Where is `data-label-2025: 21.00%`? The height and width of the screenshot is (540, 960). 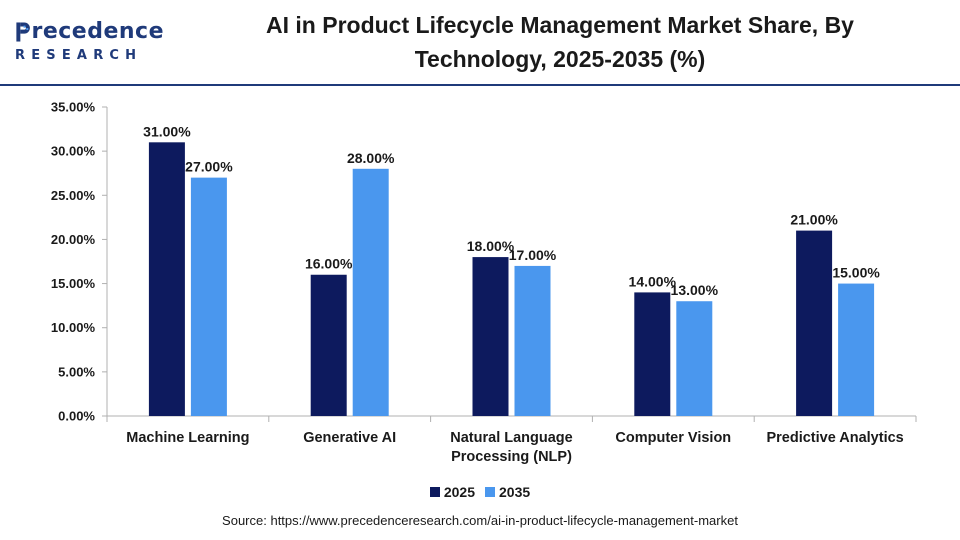 data-label-2025: 21.00% is located at coordinates (814, 220).